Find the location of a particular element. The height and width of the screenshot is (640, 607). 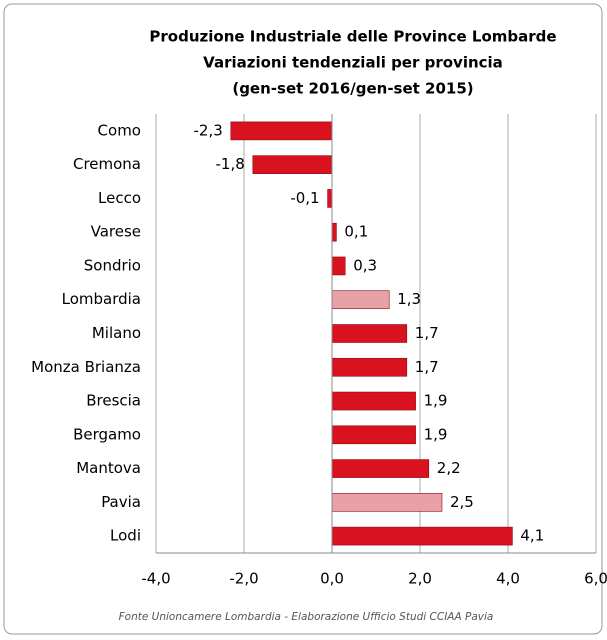

data-label: 0,3 is located at coordinates (365, 265).